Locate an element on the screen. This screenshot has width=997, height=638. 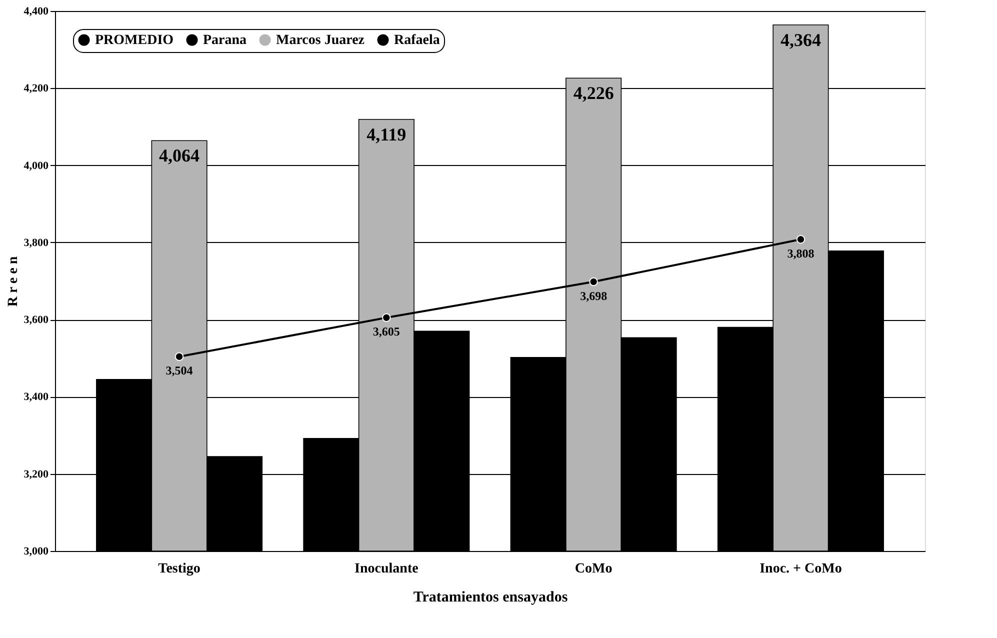
y-tick-label: 3,000 is located at coordinates (36, 552).